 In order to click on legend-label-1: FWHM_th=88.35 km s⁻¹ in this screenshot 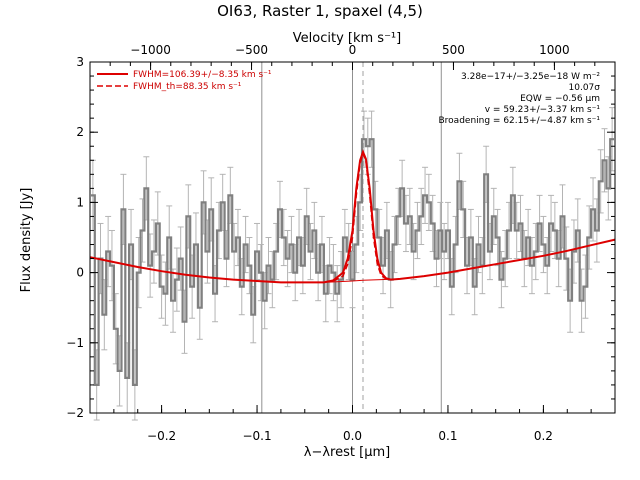, I will do `click(187, 87)`.